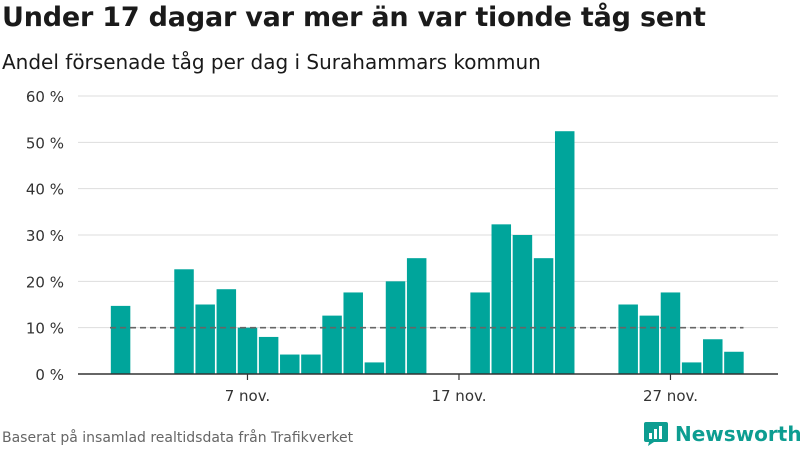  I want to click on bar: 10 nov.: 4.2 %, so click(311, 364).